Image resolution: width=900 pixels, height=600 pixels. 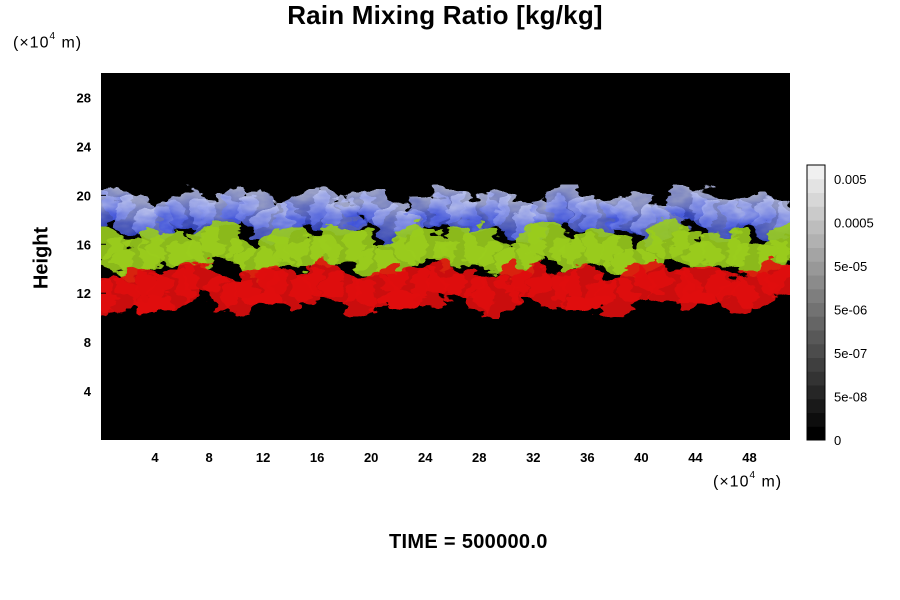 What do you see at coordinates (425, 457) in the screenshot?
I see `x-tick-label: 24` at bounding box center [425, 457].